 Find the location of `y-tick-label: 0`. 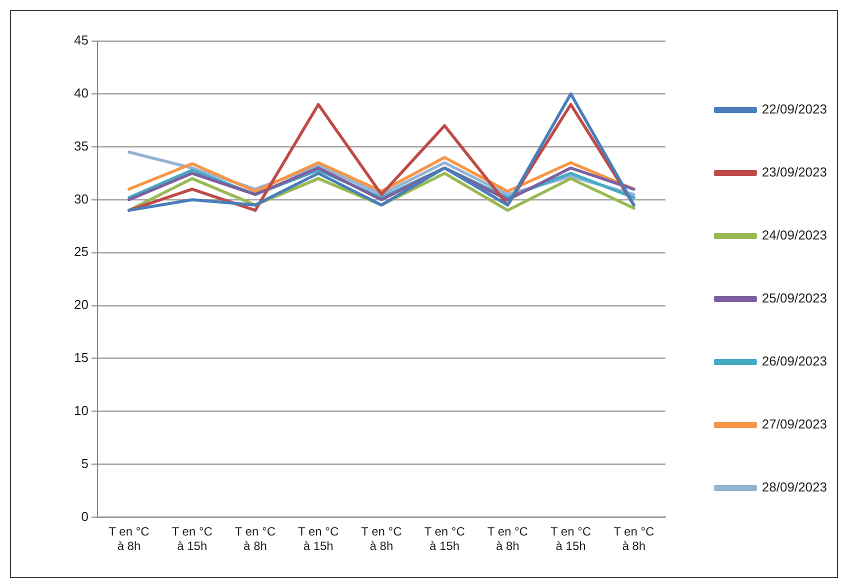

y-tick-label: 0 is located at coordinates (84, 516).